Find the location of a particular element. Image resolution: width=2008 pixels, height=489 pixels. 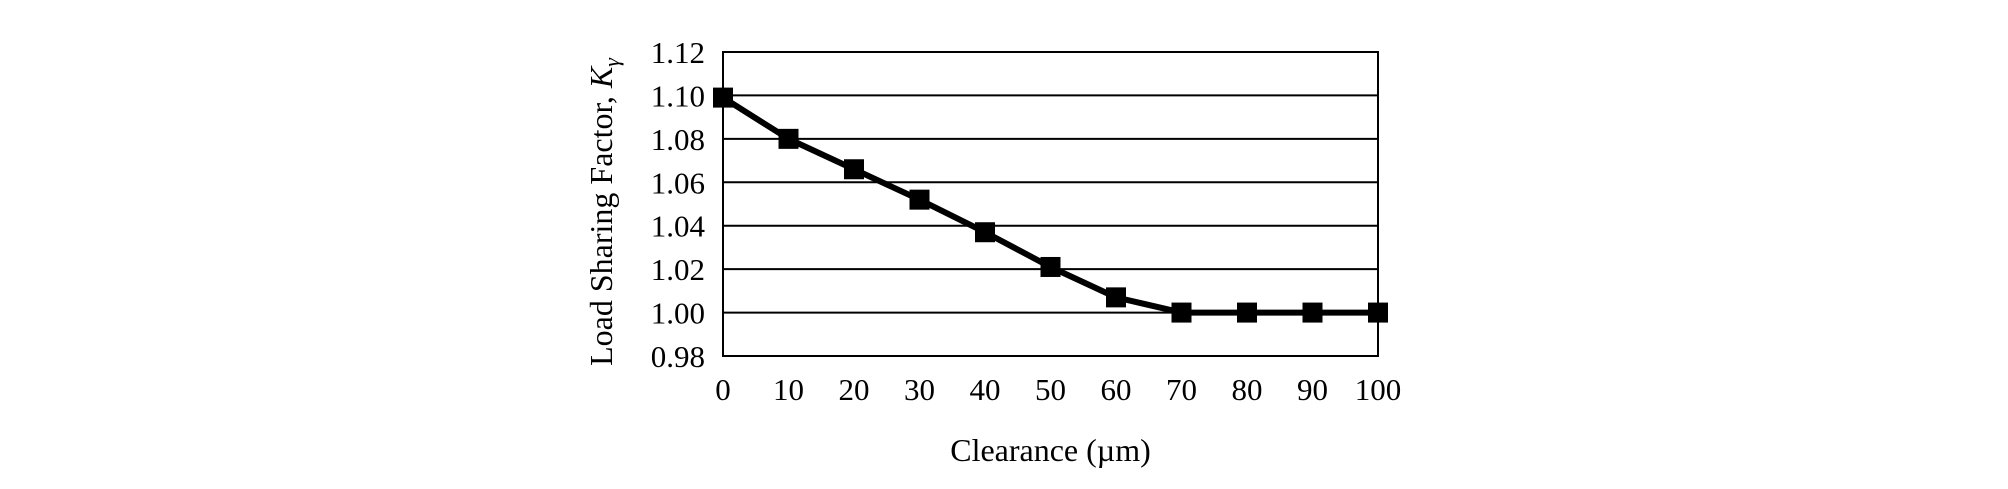

x-tick-label: 0 is located at coordinates (723, 389).